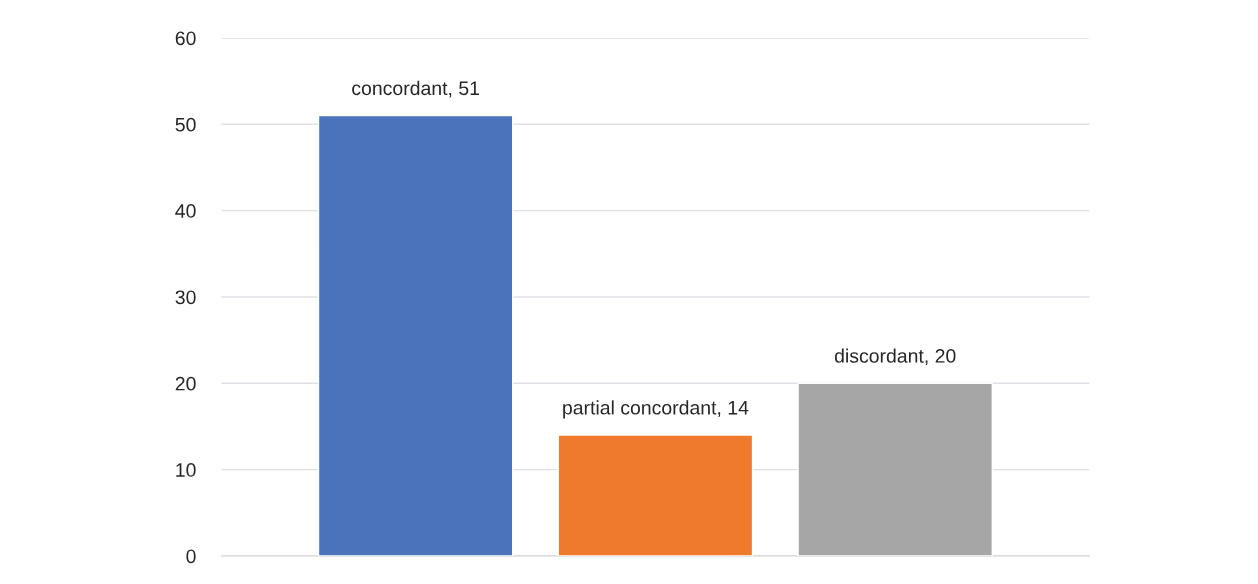  I want to click on data-label: partial concordant, 14, so click(656, 409).